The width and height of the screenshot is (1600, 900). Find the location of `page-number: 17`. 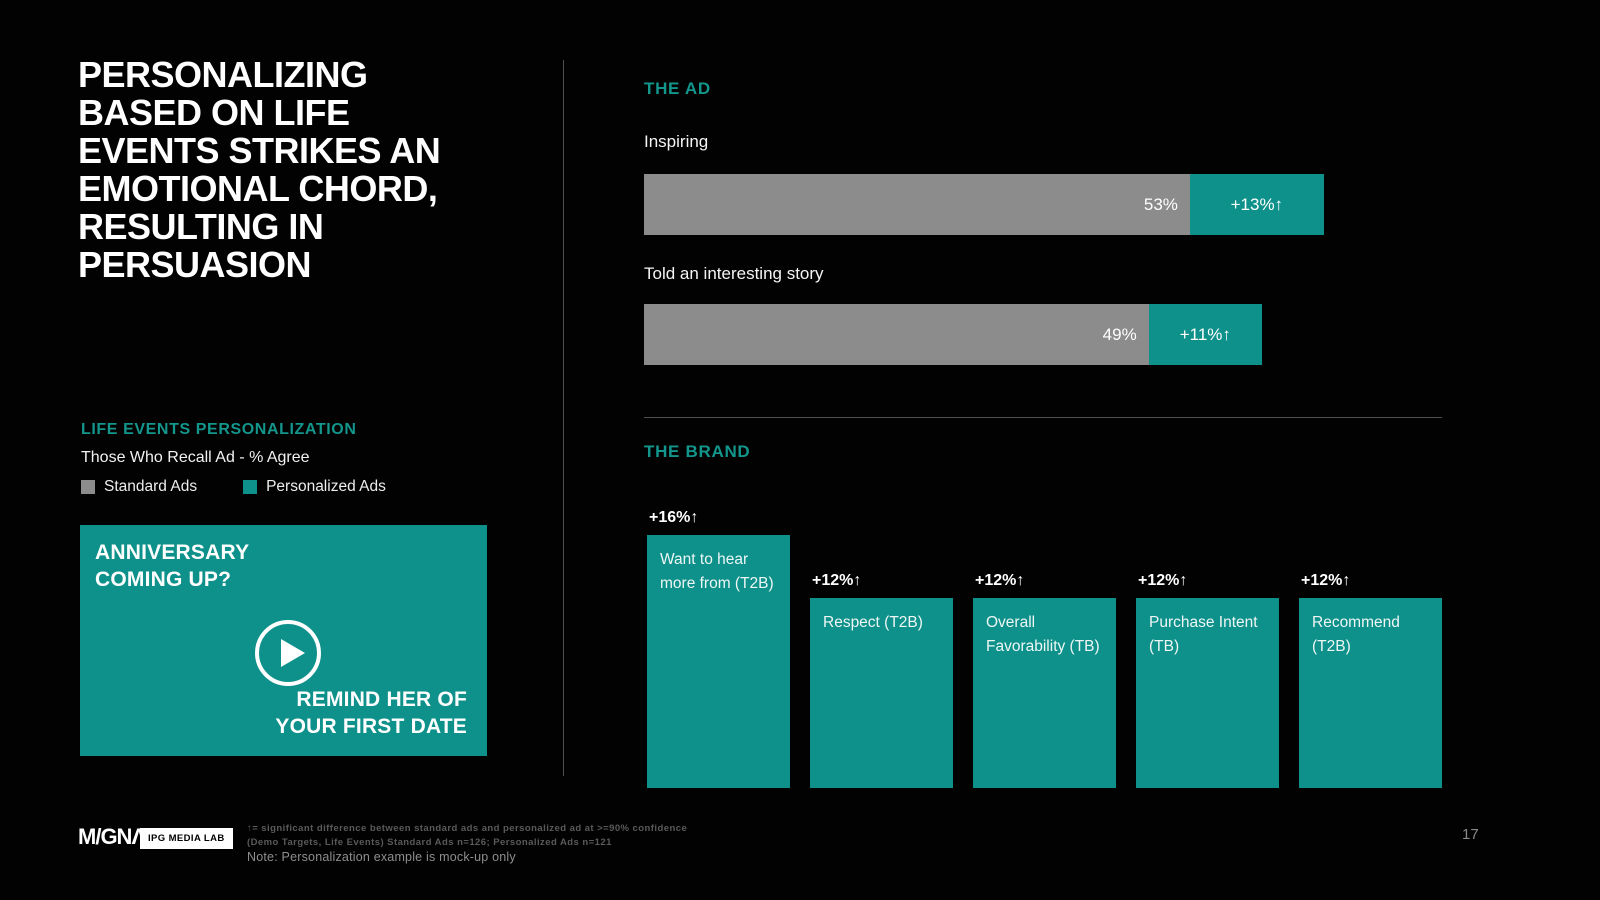

page-number: 17 is located at coordinates (1470, 834).